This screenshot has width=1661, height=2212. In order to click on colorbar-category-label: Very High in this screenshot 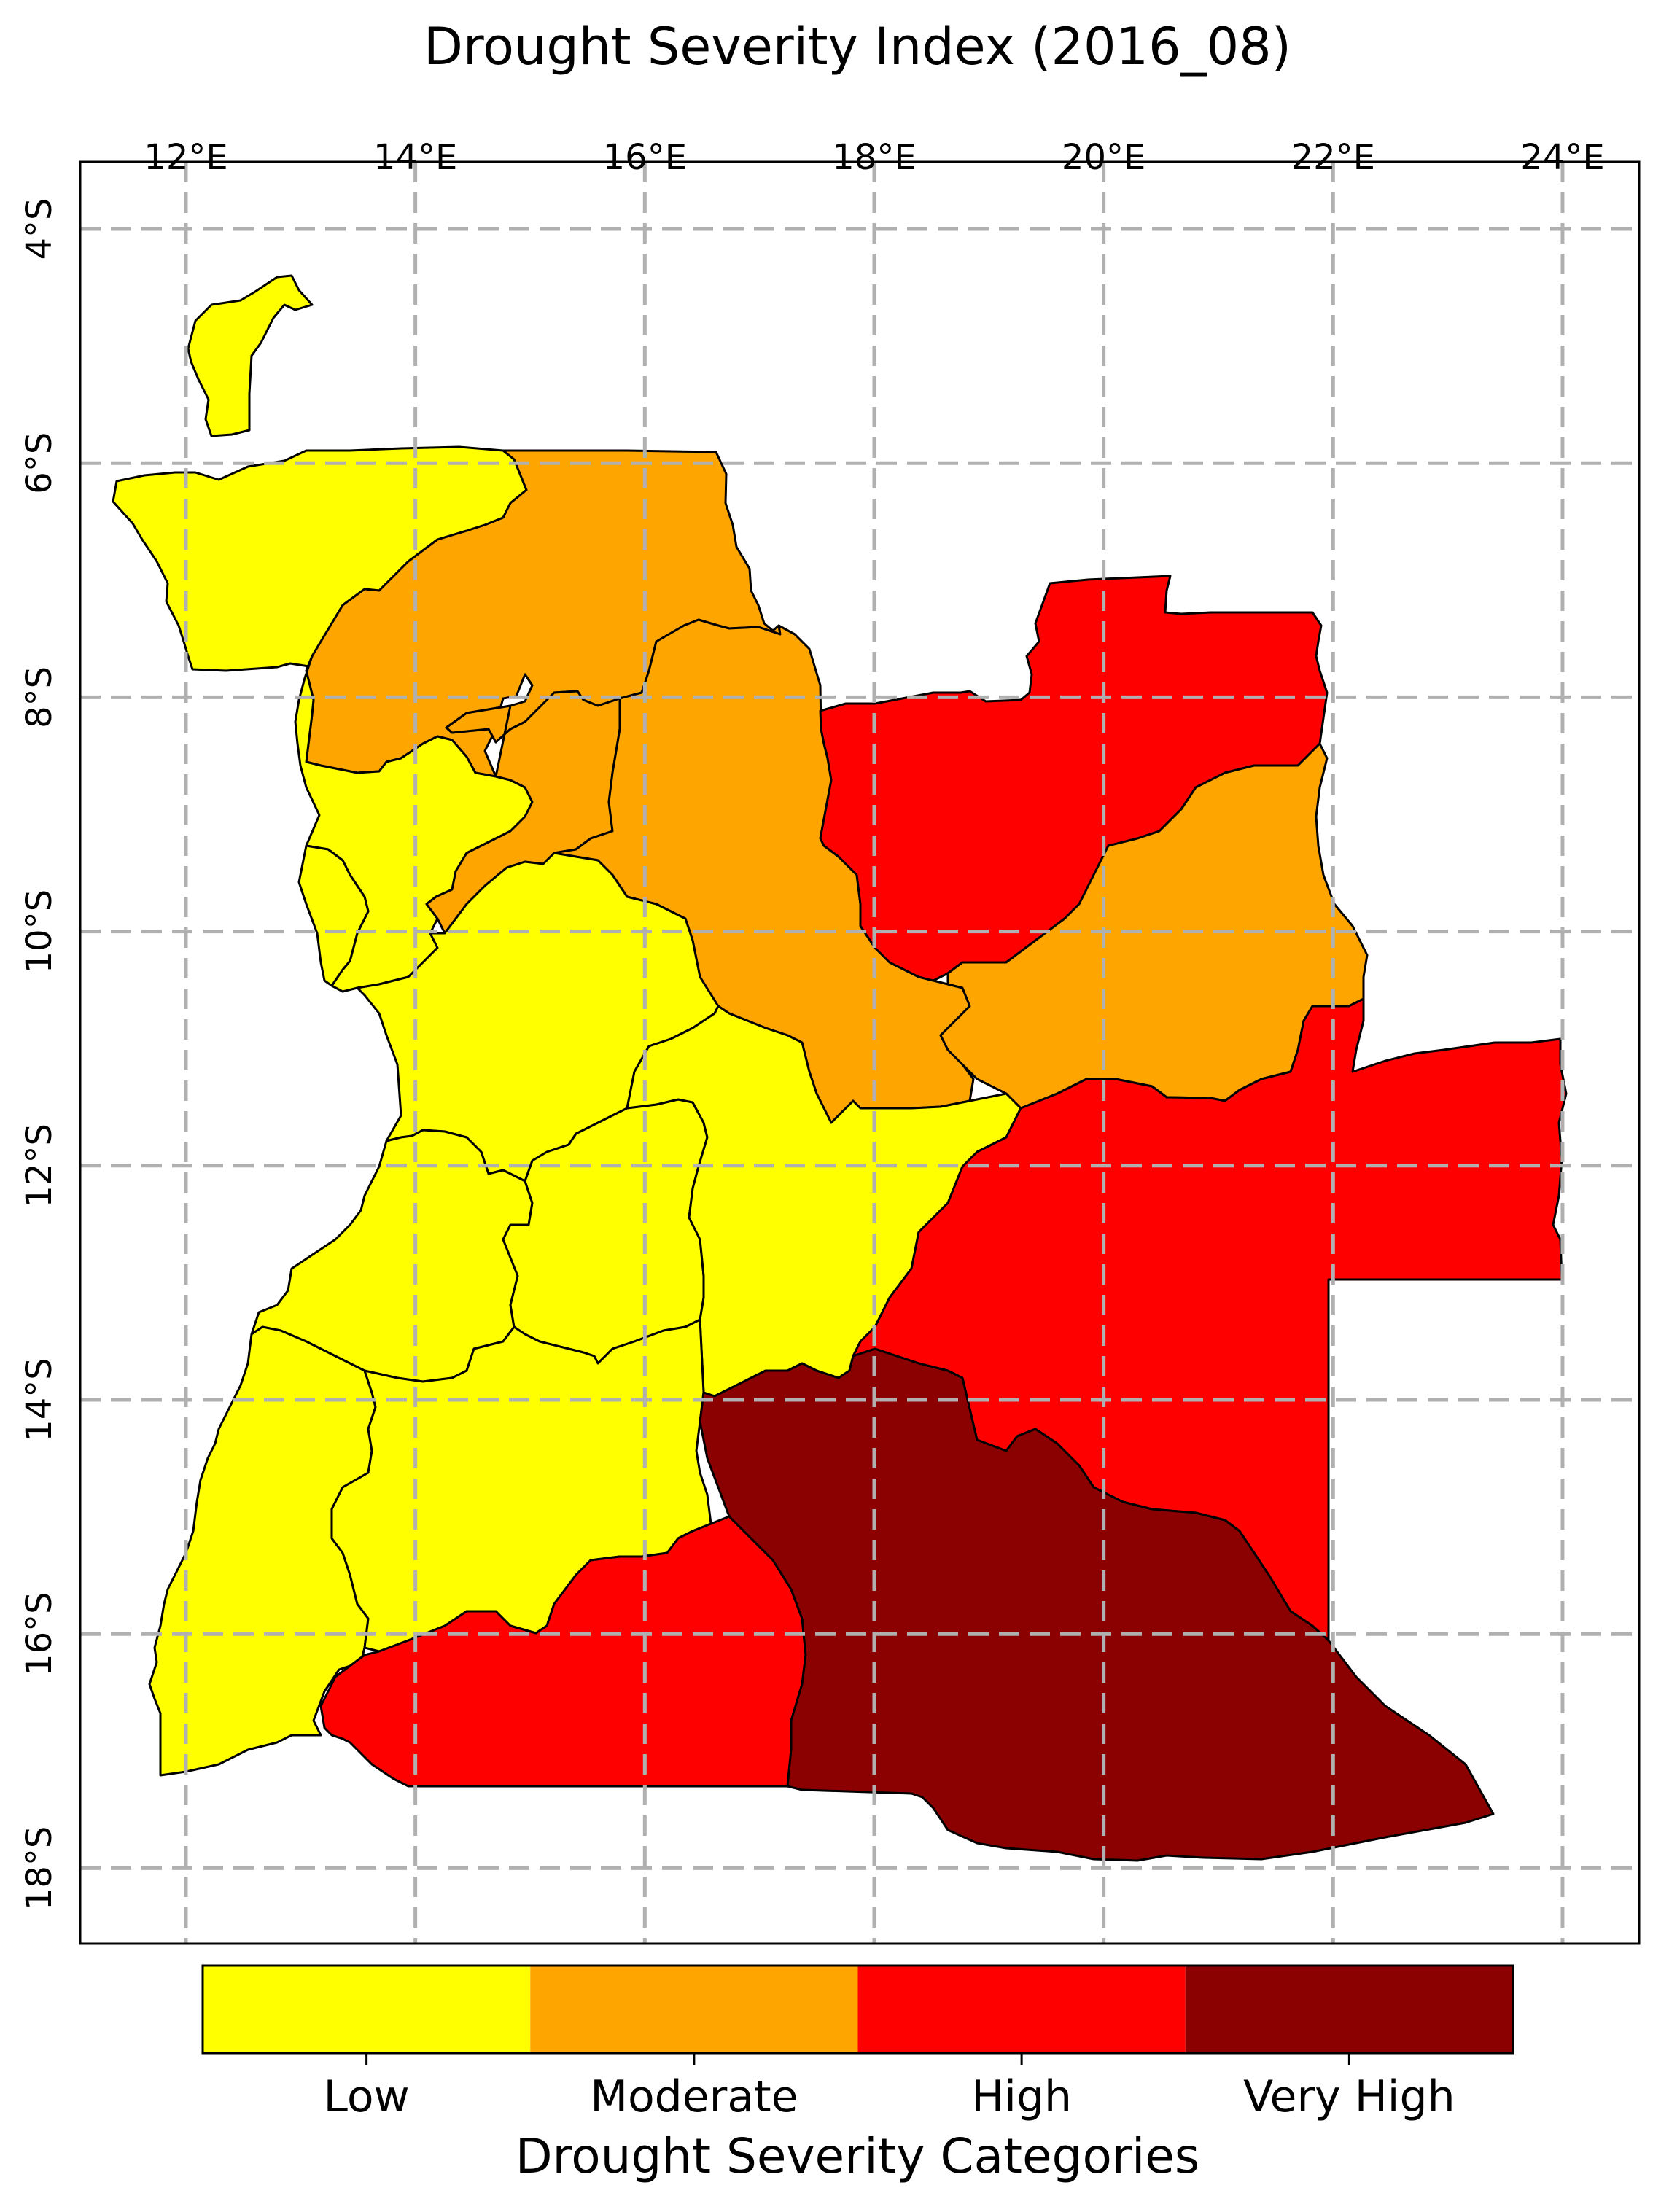, I will do `click(1349, 2096)`.